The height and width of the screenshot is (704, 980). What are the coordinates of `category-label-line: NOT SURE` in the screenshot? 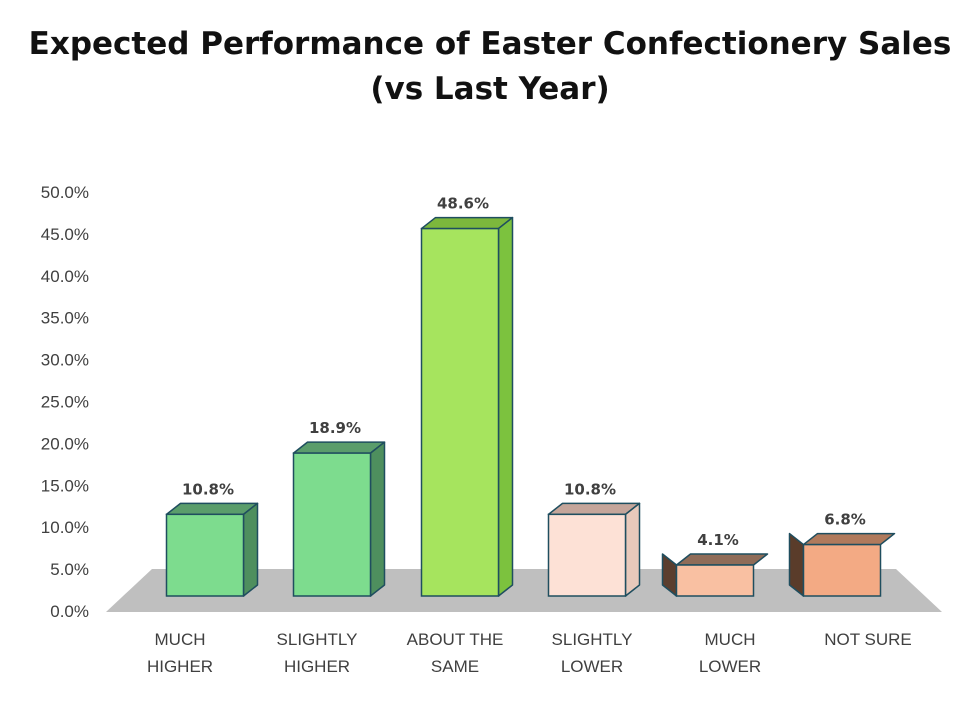 It's located at (868, 639).